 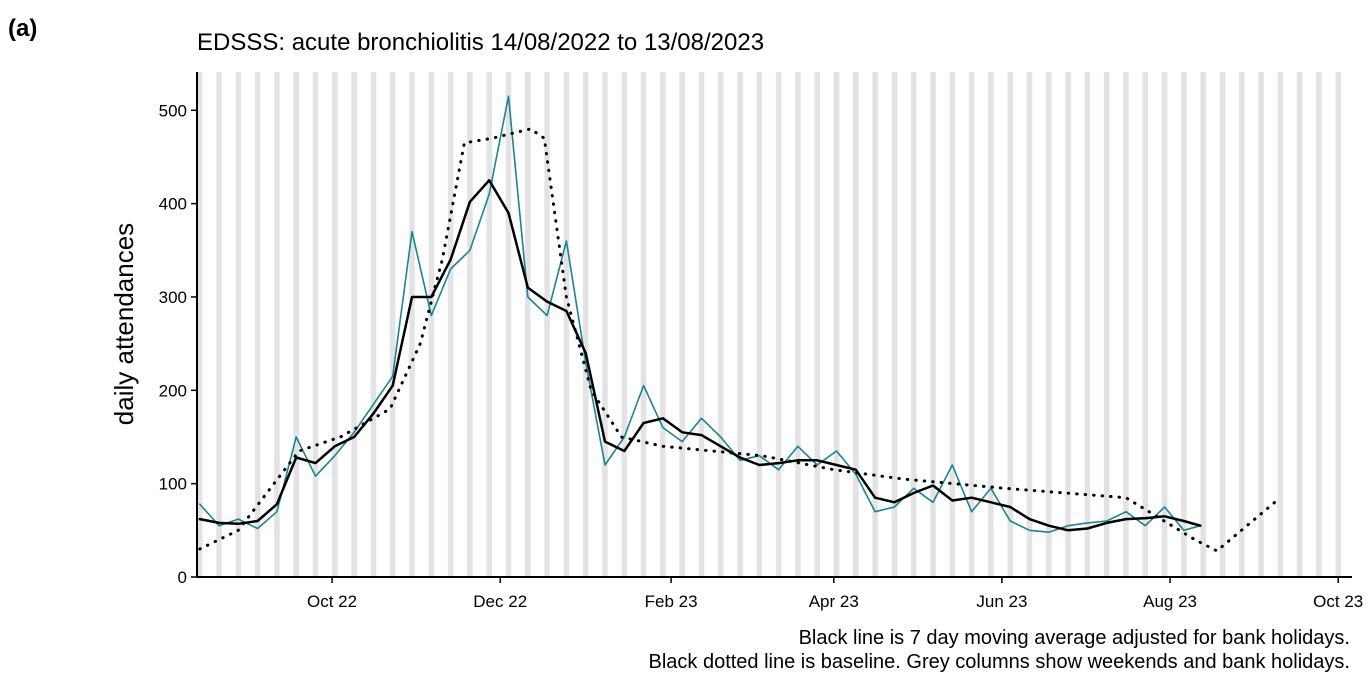 I want to click on y-tick-label: 500, so click(x=173, y=110).